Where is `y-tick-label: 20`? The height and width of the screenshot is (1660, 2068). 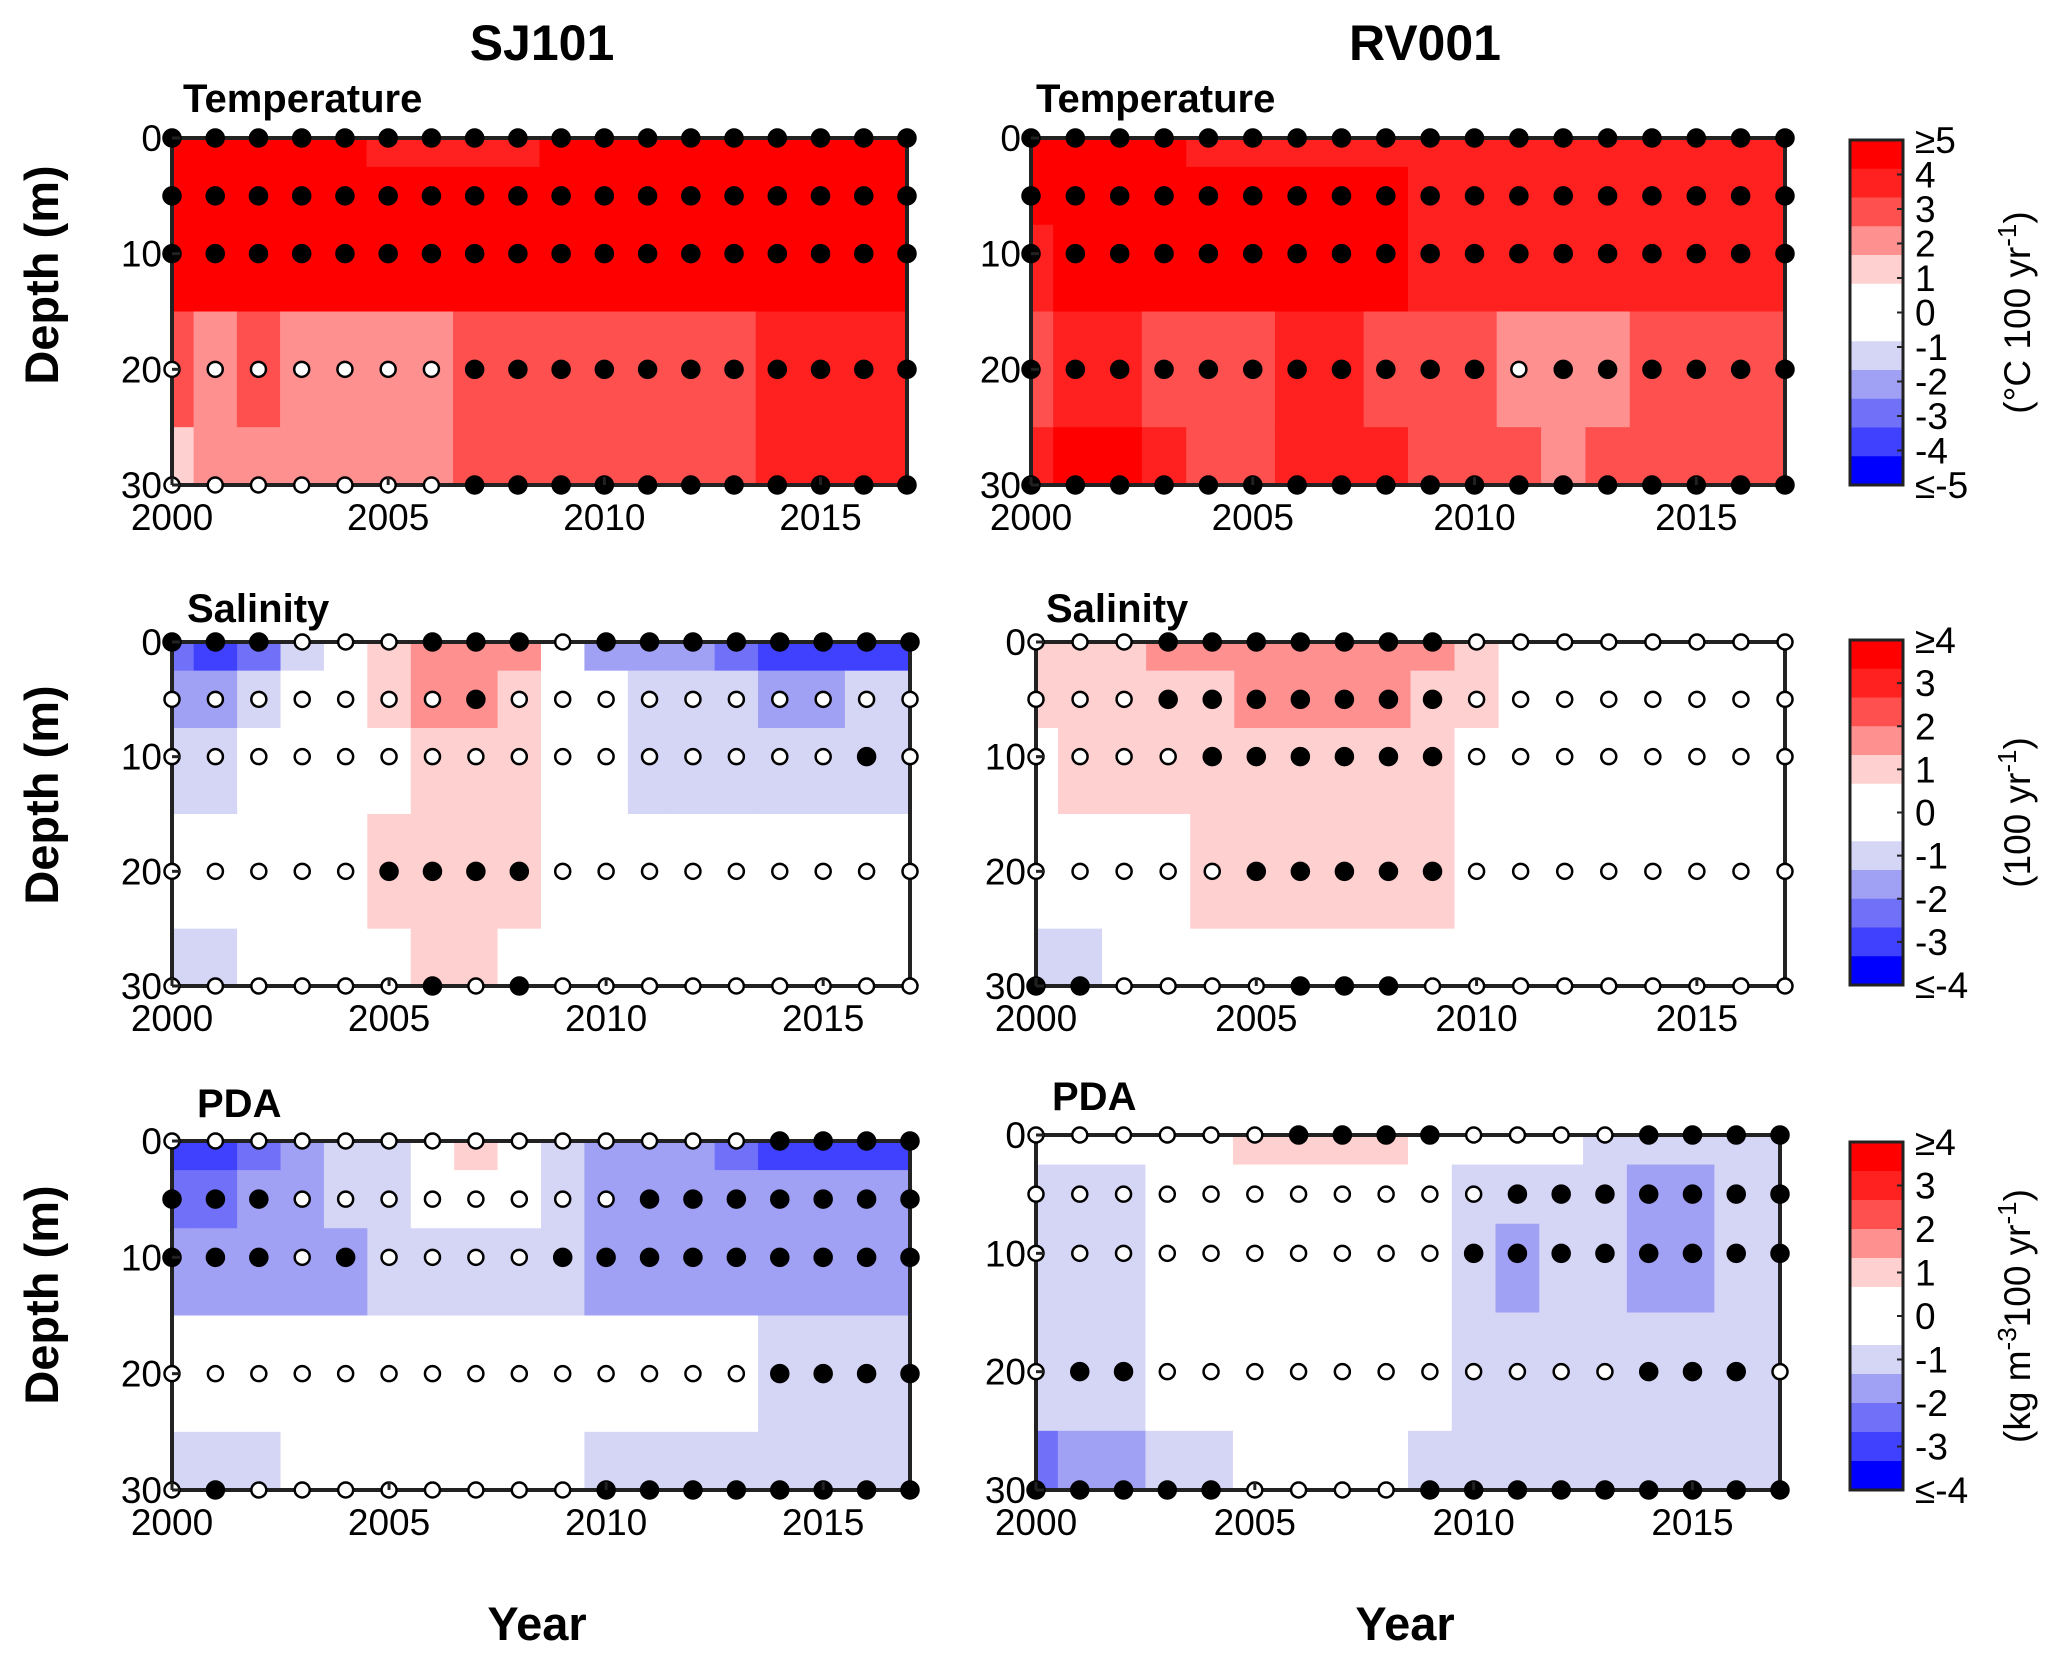 y-tick-label: 20 is located at coordinates (1005, 1372).